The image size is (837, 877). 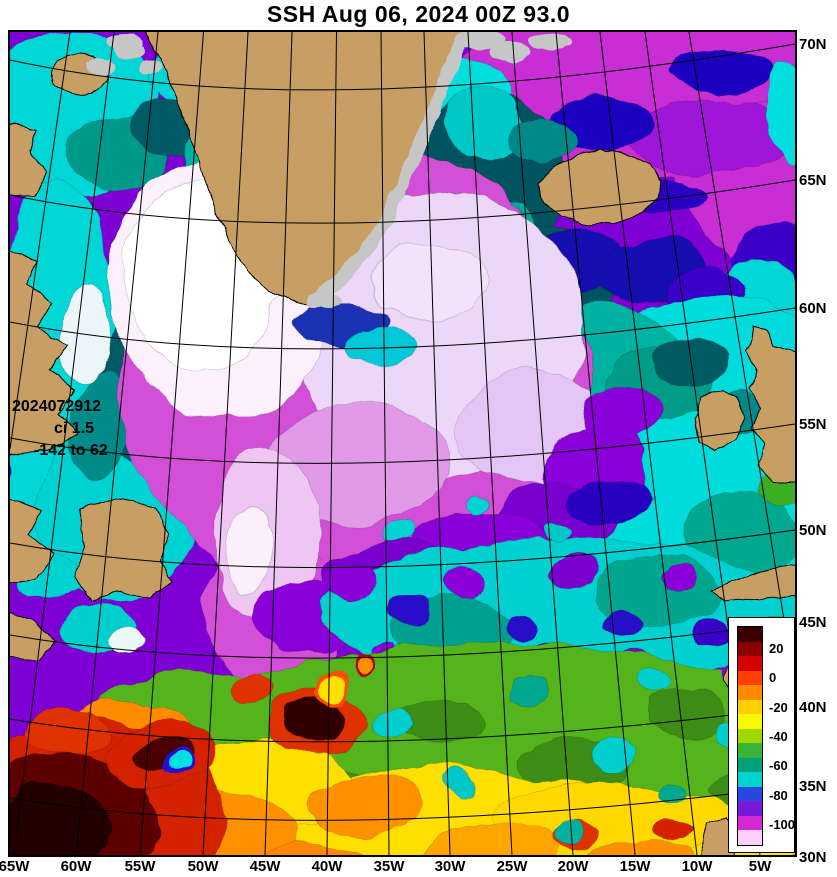 I want to click on lon-label-10w: 10W, so click(x=697, y=866).